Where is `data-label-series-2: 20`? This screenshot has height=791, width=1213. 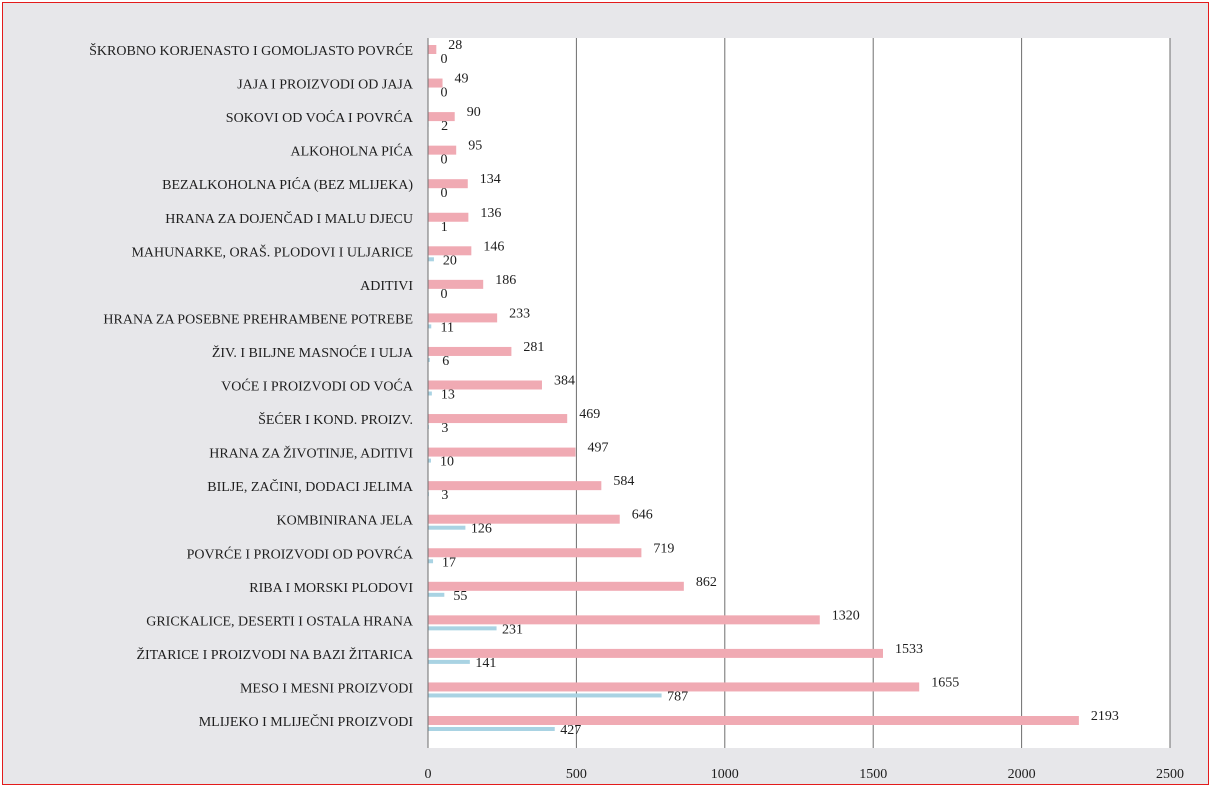 data-label-series-2: 20 is located at coordinates (450, 260).